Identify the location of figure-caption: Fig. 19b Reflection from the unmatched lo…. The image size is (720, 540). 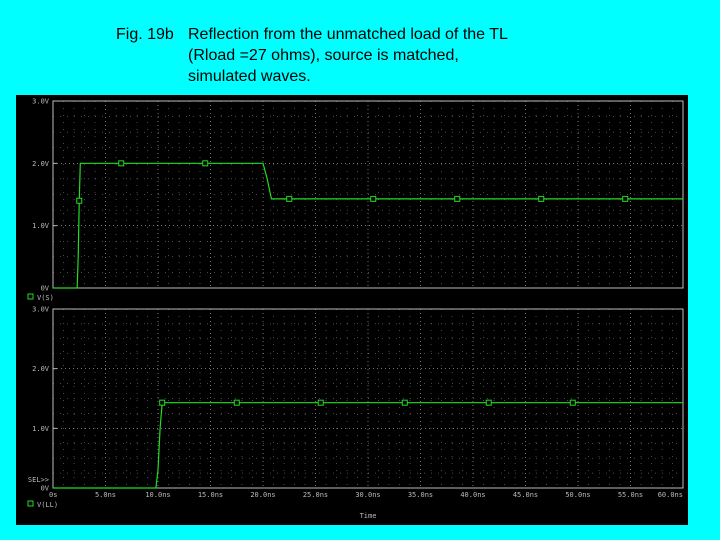
(312, 55).